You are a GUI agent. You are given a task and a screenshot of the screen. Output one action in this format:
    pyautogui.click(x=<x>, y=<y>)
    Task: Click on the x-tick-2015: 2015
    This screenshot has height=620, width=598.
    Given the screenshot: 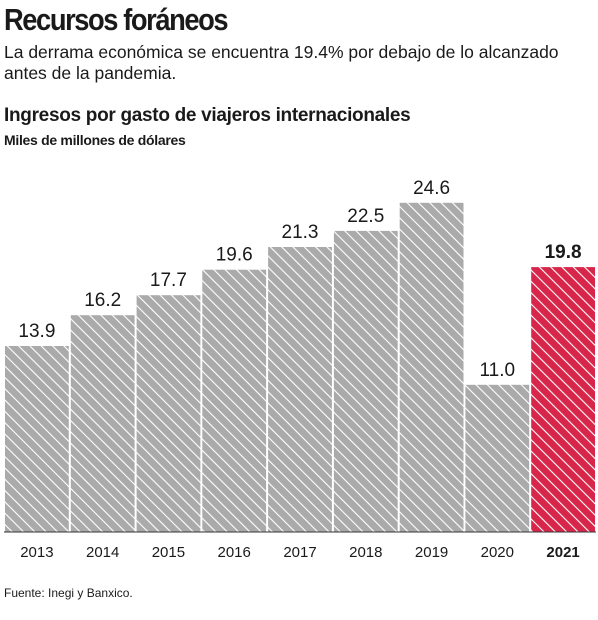 What is the action you would take?
    pyautogui.click(x=168, y=552)
    